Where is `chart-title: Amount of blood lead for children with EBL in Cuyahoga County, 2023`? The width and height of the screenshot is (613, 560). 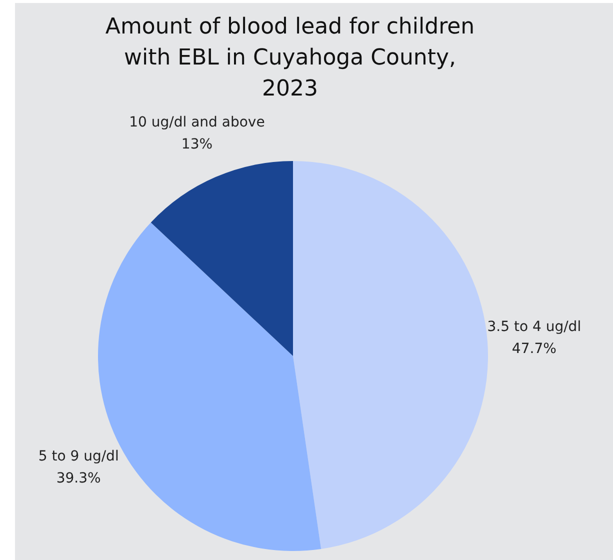
chart-title: Amount of blood lead for children with EBL in Cuyahoga County, 2023 is located at coordinates (290, 58).